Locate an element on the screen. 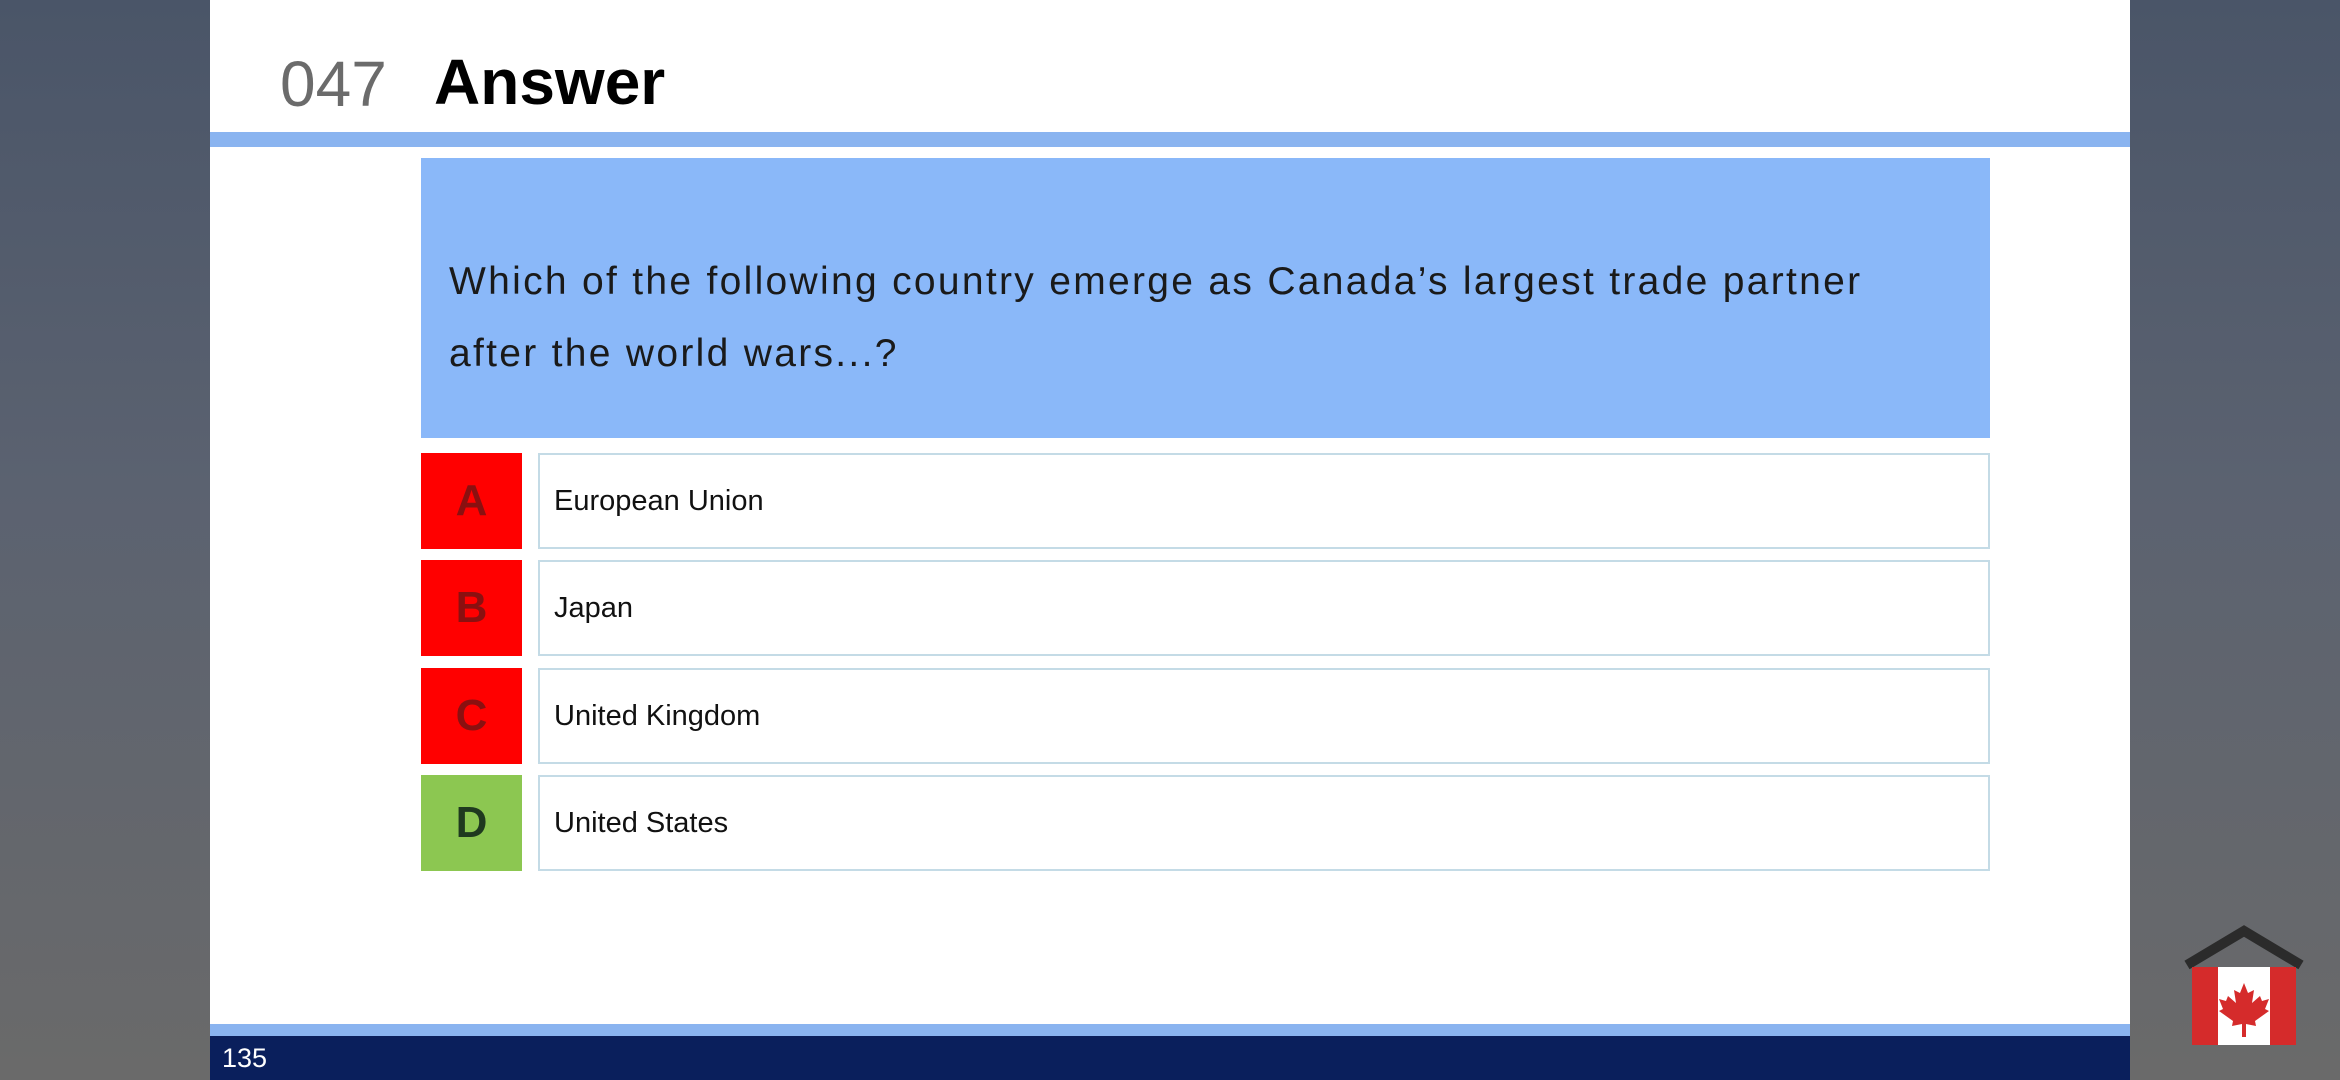 Image resolution: width=2340 pixels, height=1080 pixels. option-letter-d: D is located at coordinates (471, 823).